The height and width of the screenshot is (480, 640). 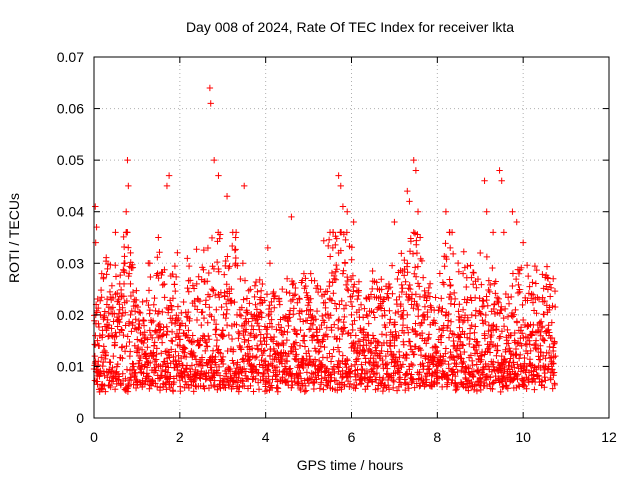 I want to click on y-tick-label: 0.01, so click(x=70, y=366).